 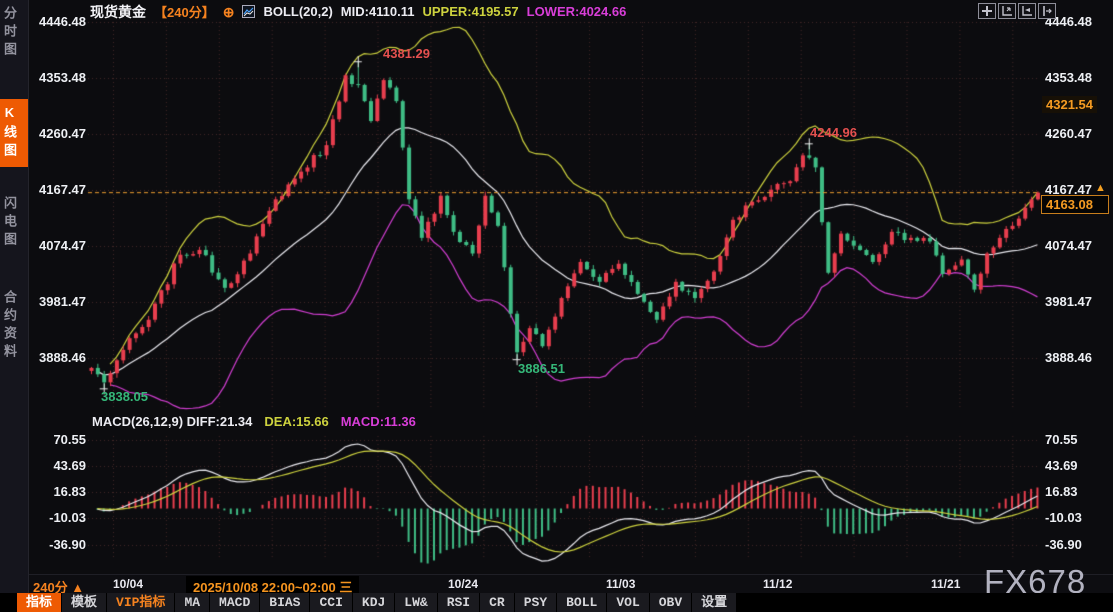 I want to click on macd-tick-left-3: -10.03, so click(x=67, y=517).